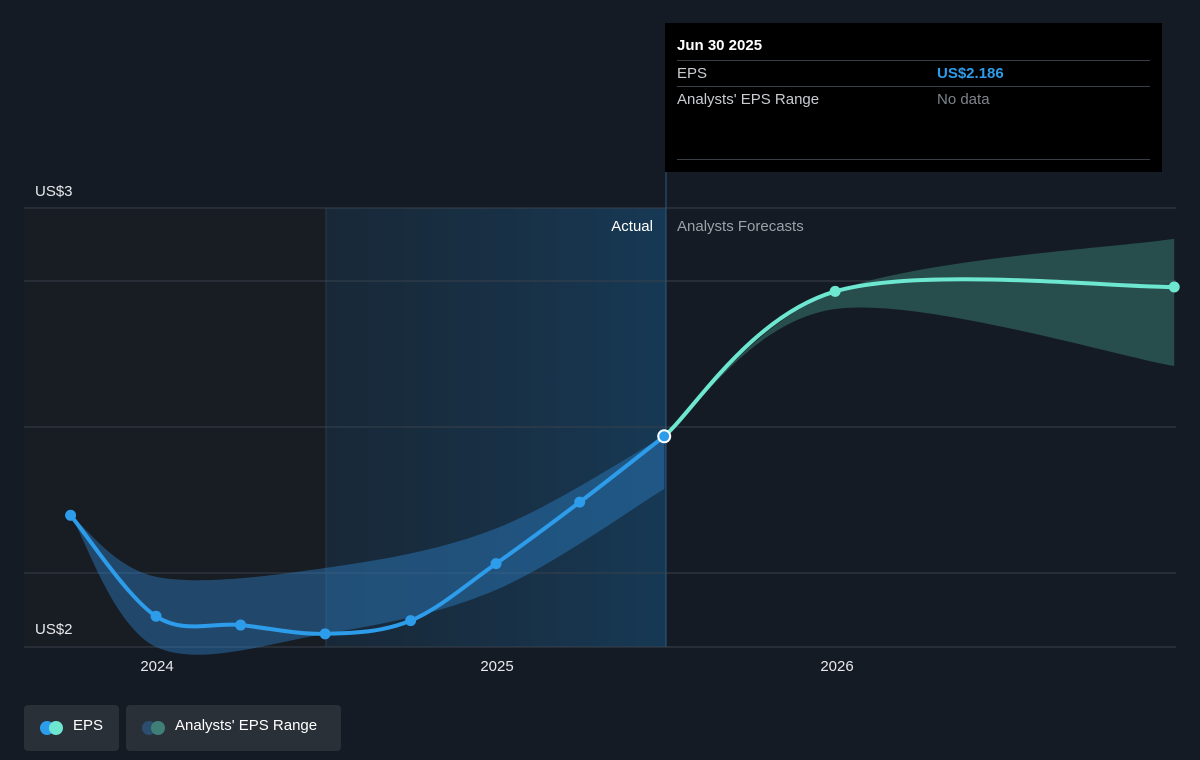 This screenshot has width=1200, height=760. I want to click on legend-eps: EPS, so click(71, 728).